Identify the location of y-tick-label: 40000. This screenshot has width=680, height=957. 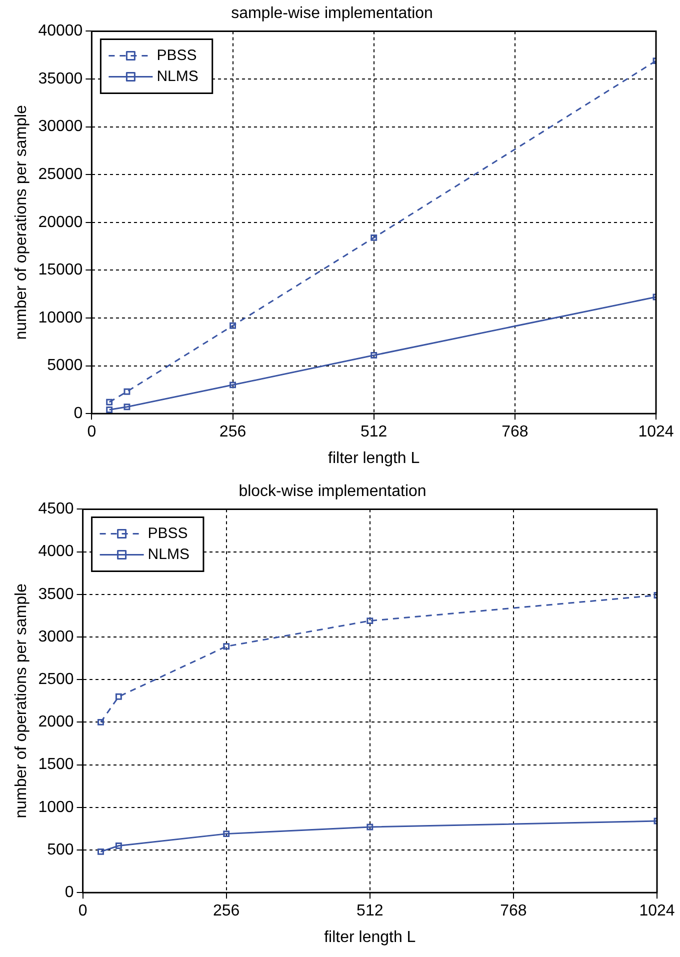
(60, 31).